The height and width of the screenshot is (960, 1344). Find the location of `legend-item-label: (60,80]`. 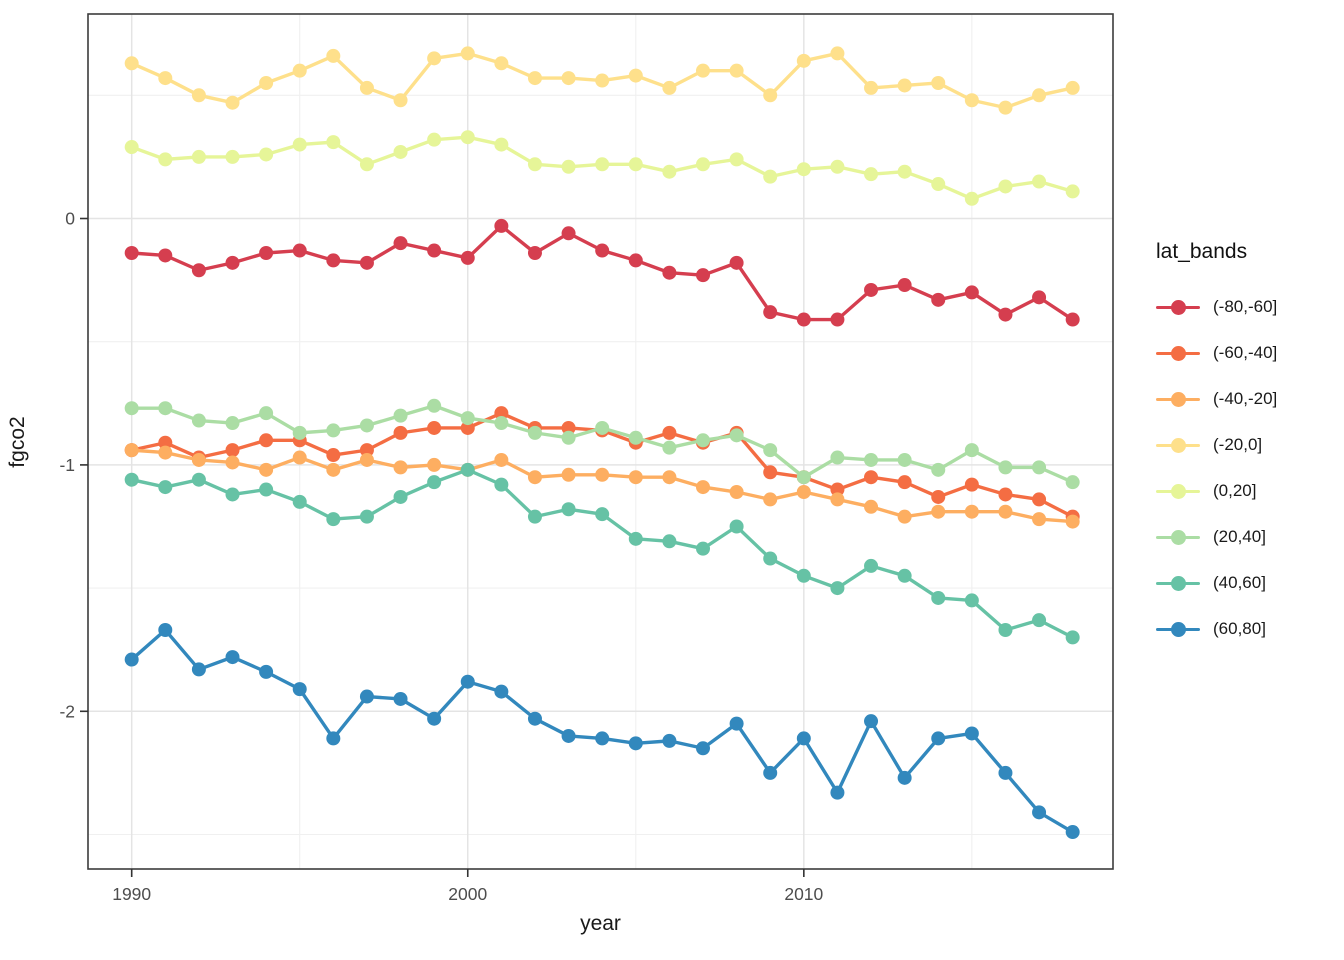

legend-item-label: (60,80] is located at coordinates (1239, 628).